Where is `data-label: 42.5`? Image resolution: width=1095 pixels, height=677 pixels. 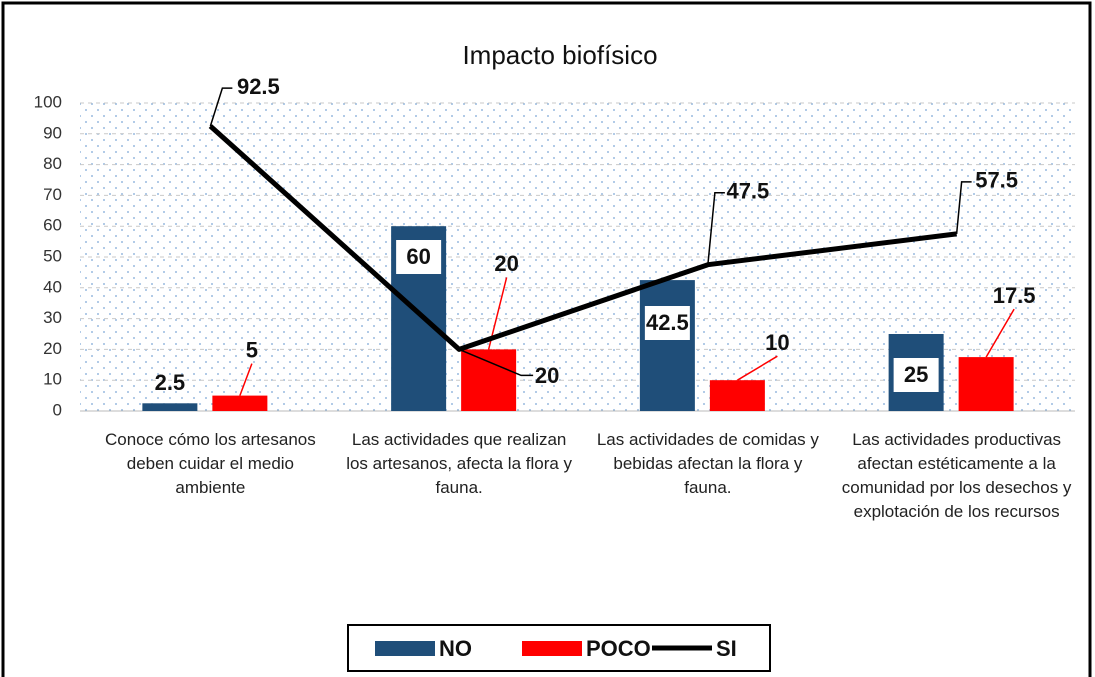 data-label: 42.5 is located at coordinates (667, 322).